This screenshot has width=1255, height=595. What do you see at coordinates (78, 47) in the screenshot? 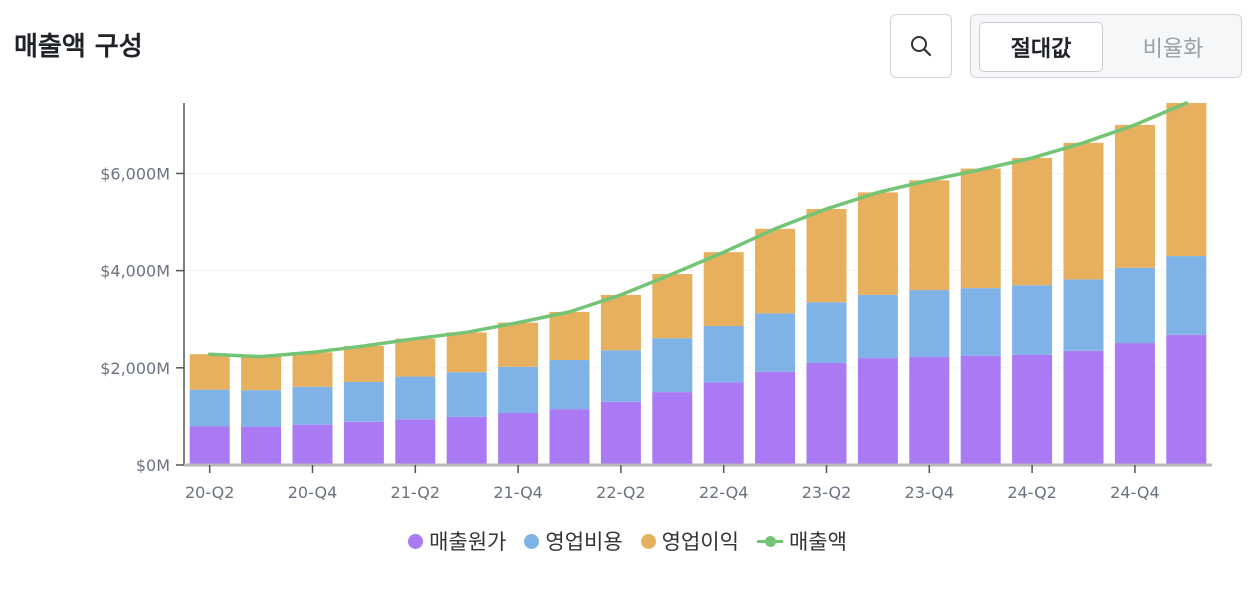
I see `page-title: 매출액 구성` at bounding box center [78, 47].